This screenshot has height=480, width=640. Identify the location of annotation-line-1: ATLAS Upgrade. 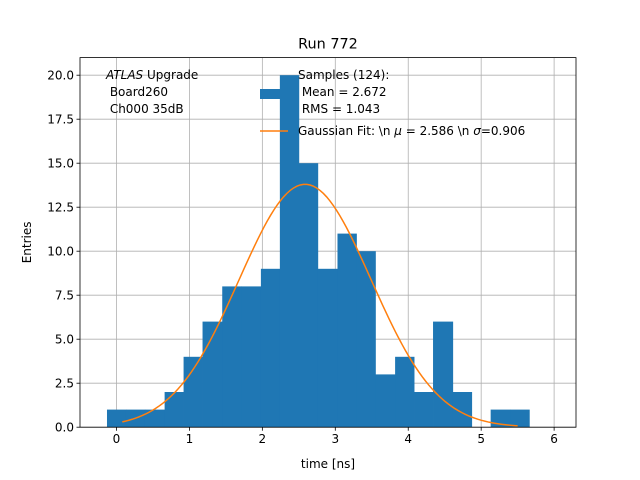
(151, 75).